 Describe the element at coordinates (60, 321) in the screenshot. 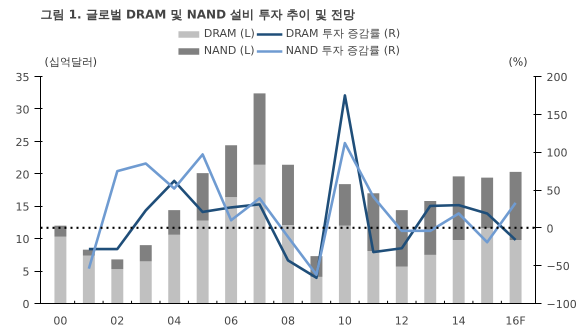

I see `x-tick-label: 00` at that location.